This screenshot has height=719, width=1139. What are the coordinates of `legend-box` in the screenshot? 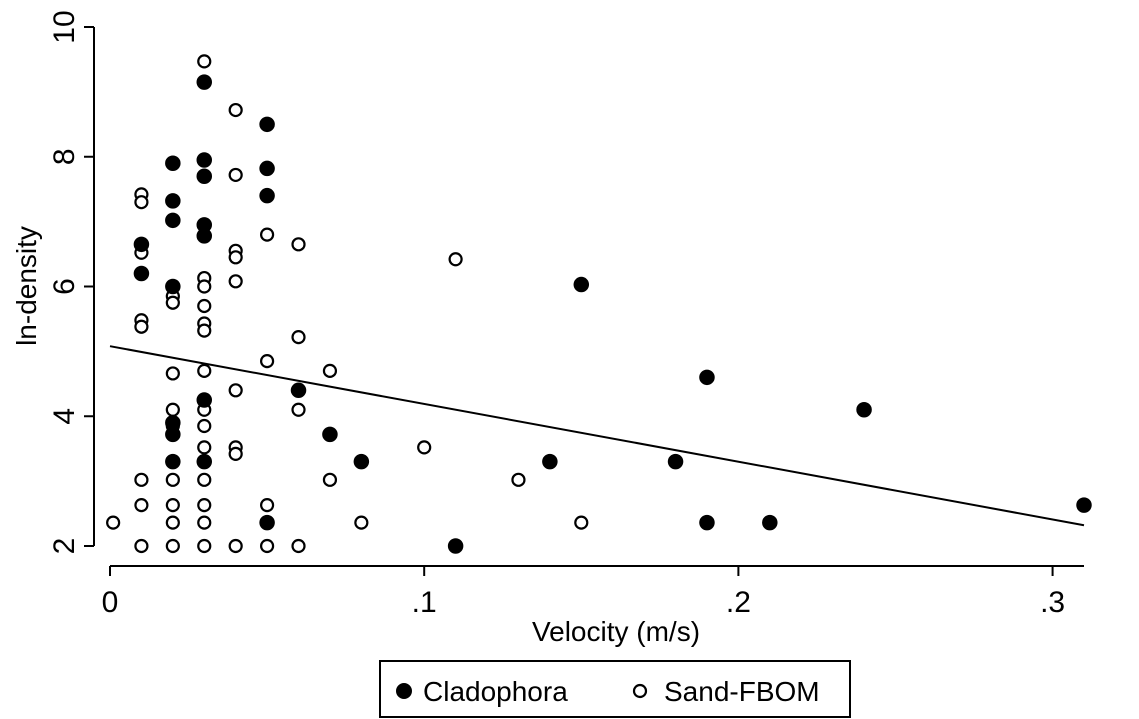 It's located at (615, 689).